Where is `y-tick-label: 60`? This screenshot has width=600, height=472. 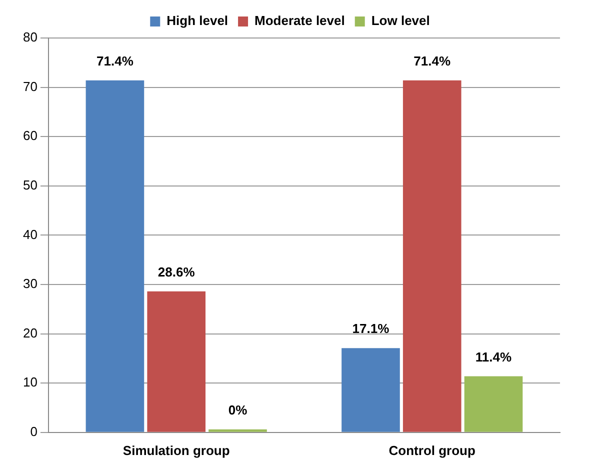
y-tick-label: 60 is located at coordinates (30, 136).